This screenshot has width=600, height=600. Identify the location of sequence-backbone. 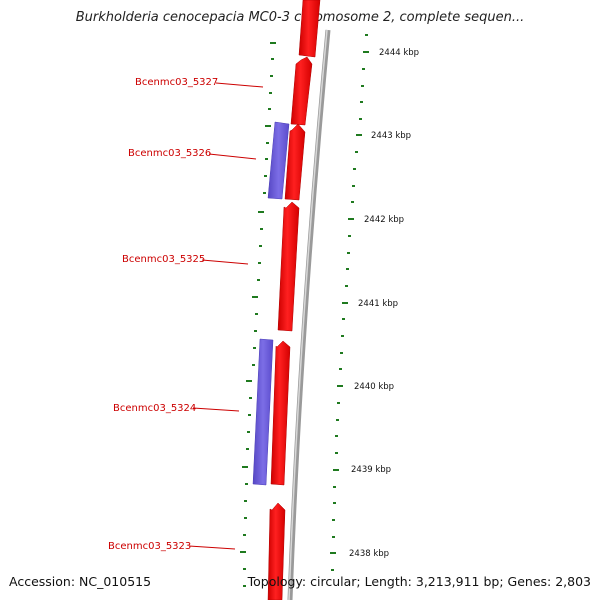
(309, 314).